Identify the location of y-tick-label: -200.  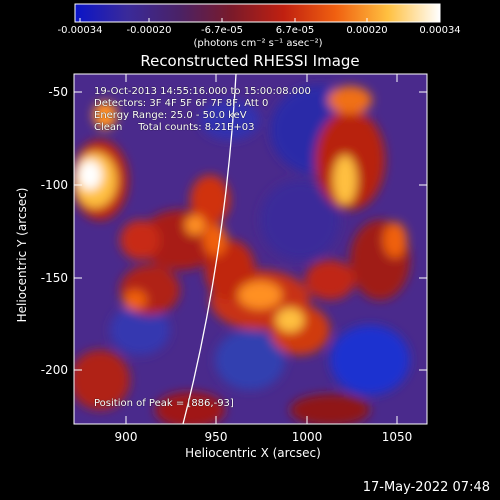
(54, 370).